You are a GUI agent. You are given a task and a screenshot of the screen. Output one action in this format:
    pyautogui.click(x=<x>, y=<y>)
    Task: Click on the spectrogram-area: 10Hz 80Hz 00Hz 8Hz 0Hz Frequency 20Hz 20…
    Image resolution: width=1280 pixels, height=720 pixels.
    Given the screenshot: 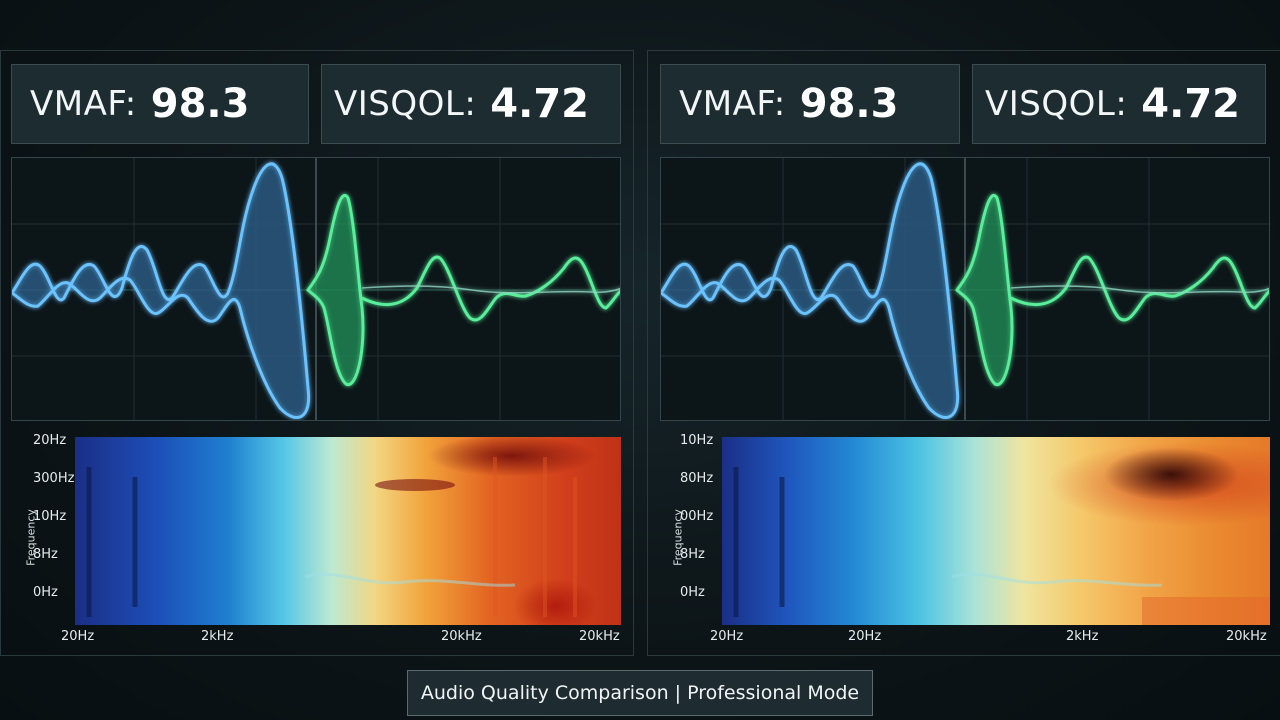 What is the action you would take?
    pyautogui.click(x=964, y=538)
    